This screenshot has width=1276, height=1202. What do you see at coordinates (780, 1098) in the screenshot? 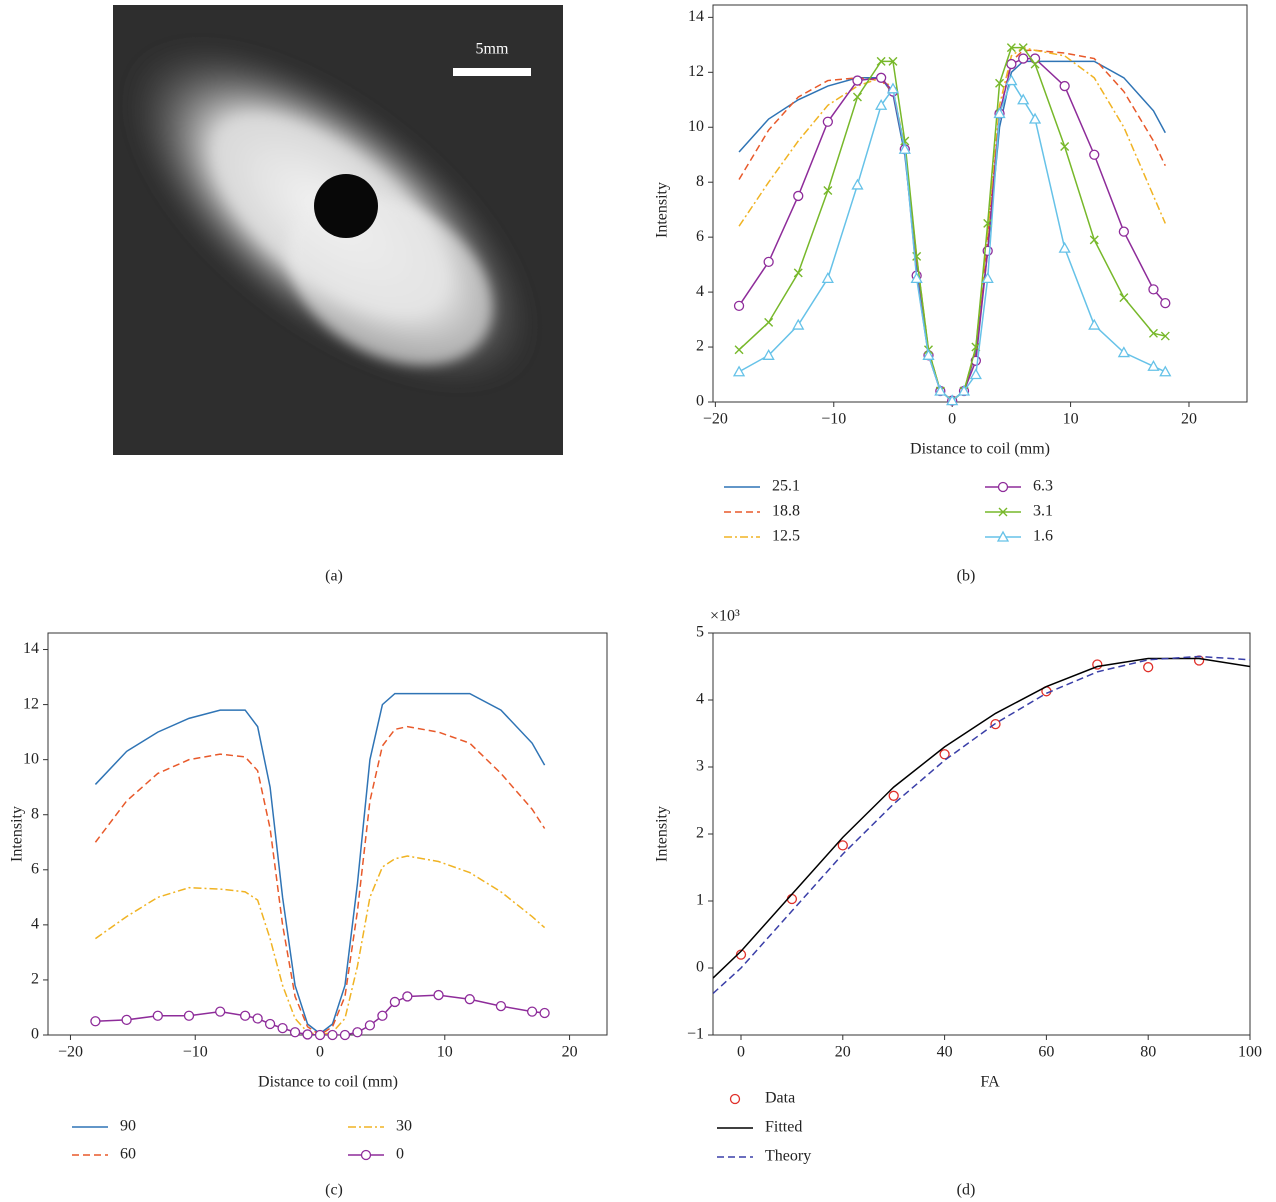
I see `legend-label: Data` at bounding box center [780, 1098].